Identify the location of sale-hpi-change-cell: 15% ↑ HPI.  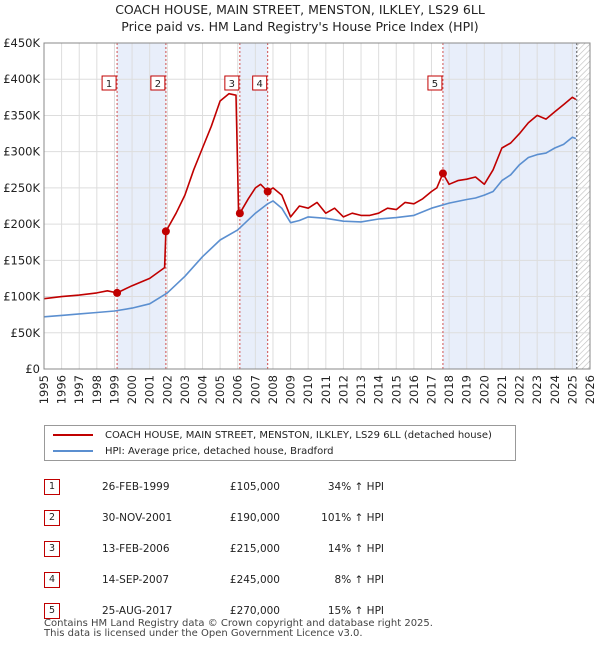
(332, 610).